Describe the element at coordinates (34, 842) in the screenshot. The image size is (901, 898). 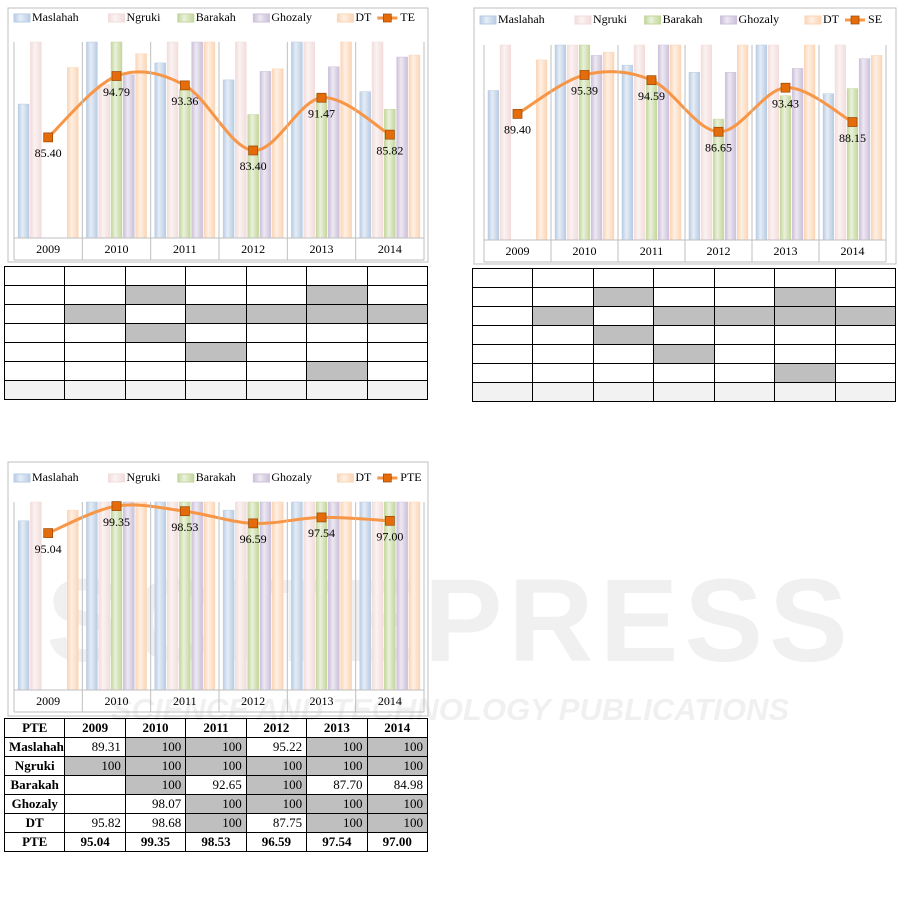
I see `table-cell: PTE` at that location.